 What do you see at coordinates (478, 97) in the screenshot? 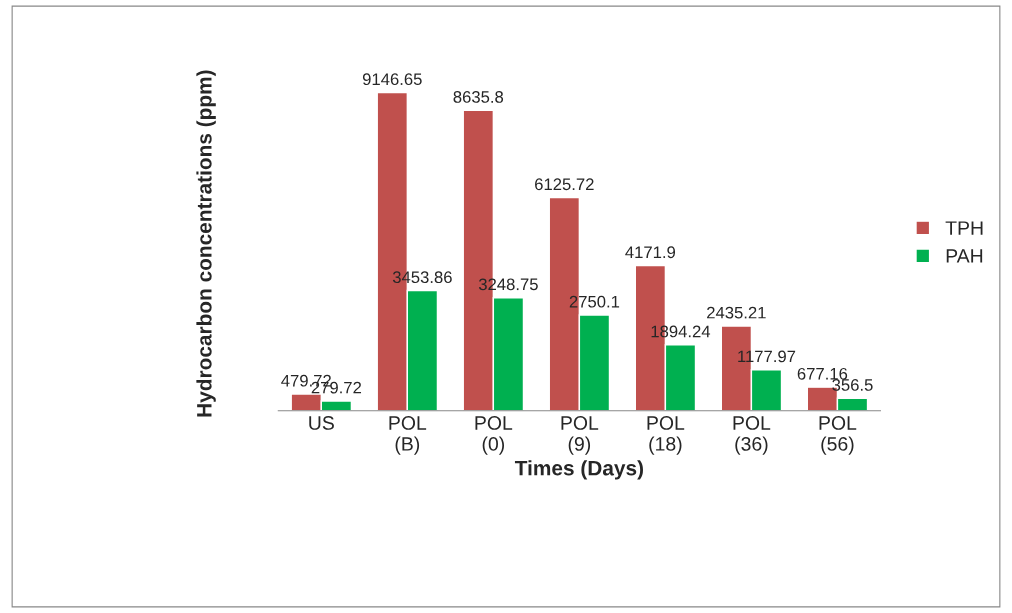
I see `data-label: 8635.8` at bounding box center [478, 97].